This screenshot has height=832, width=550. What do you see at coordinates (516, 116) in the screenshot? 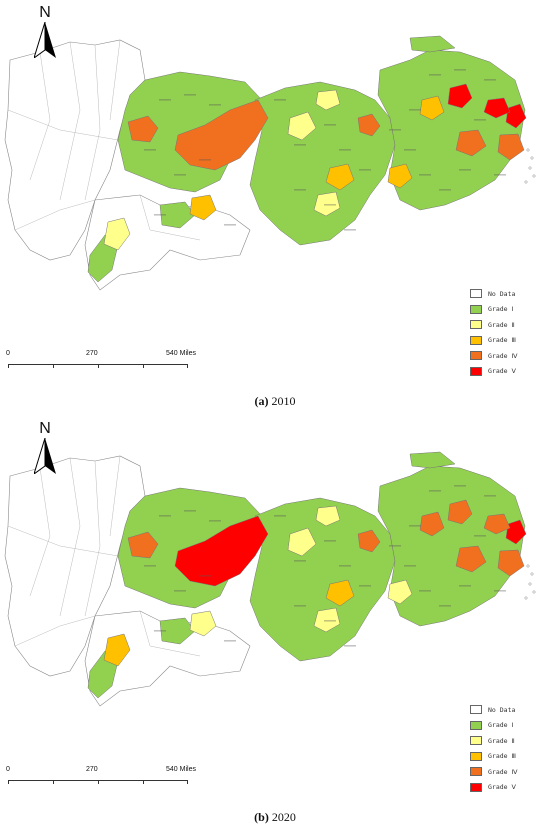
I see `city-region-shanghai` at bounding box center [516, 116].